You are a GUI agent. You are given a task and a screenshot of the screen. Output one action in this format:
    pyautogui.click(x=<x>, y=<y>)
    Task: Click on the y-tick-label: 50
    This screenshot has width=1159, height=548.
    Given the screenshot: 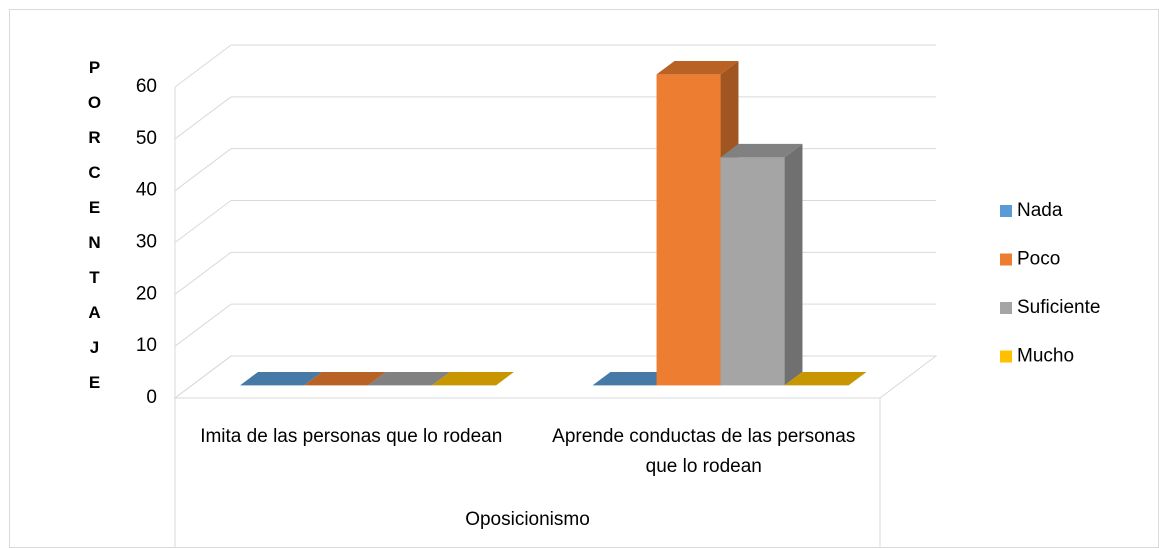 What is the action you would take?
    pyautogui.click(x=146, y=138)
    